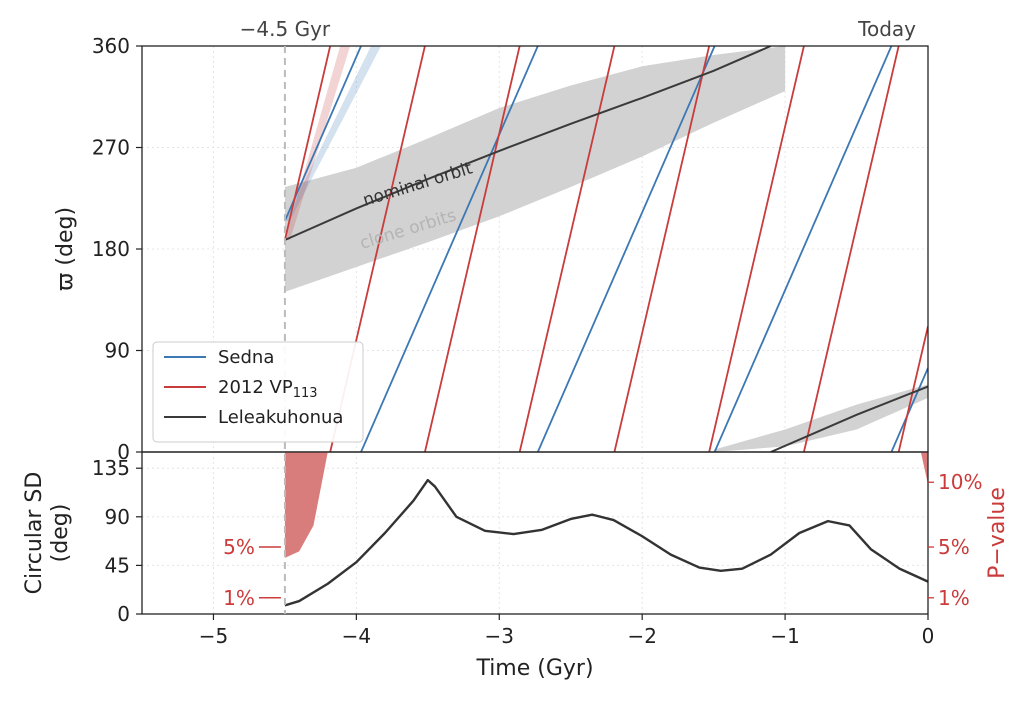 This screenshot has height=716, width=1024. I want to click on legend-label-subscript: 113, so click(305, 393).